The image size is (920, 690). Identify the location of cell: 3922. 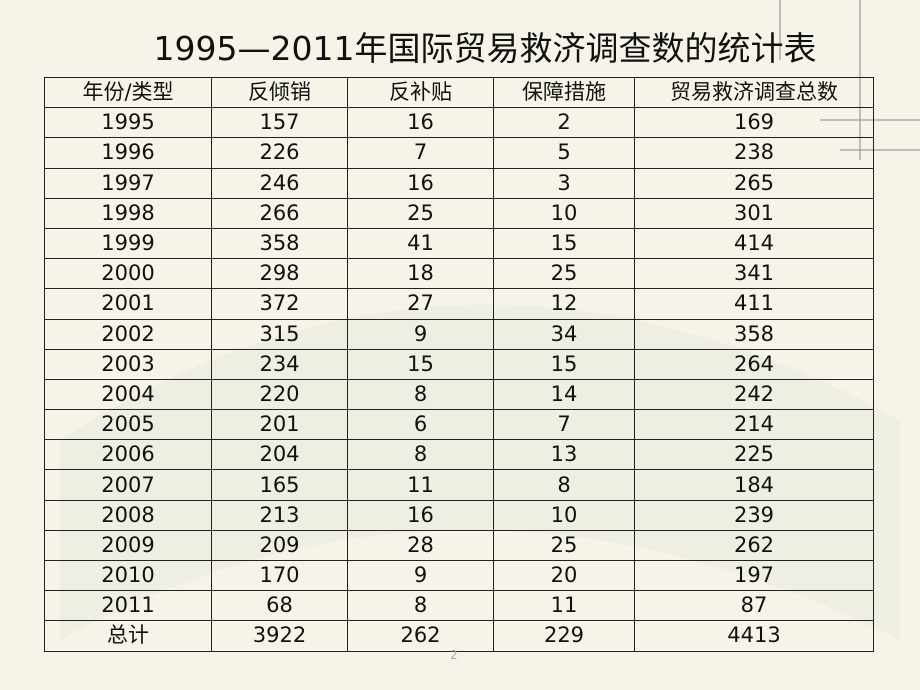
(279, 636).